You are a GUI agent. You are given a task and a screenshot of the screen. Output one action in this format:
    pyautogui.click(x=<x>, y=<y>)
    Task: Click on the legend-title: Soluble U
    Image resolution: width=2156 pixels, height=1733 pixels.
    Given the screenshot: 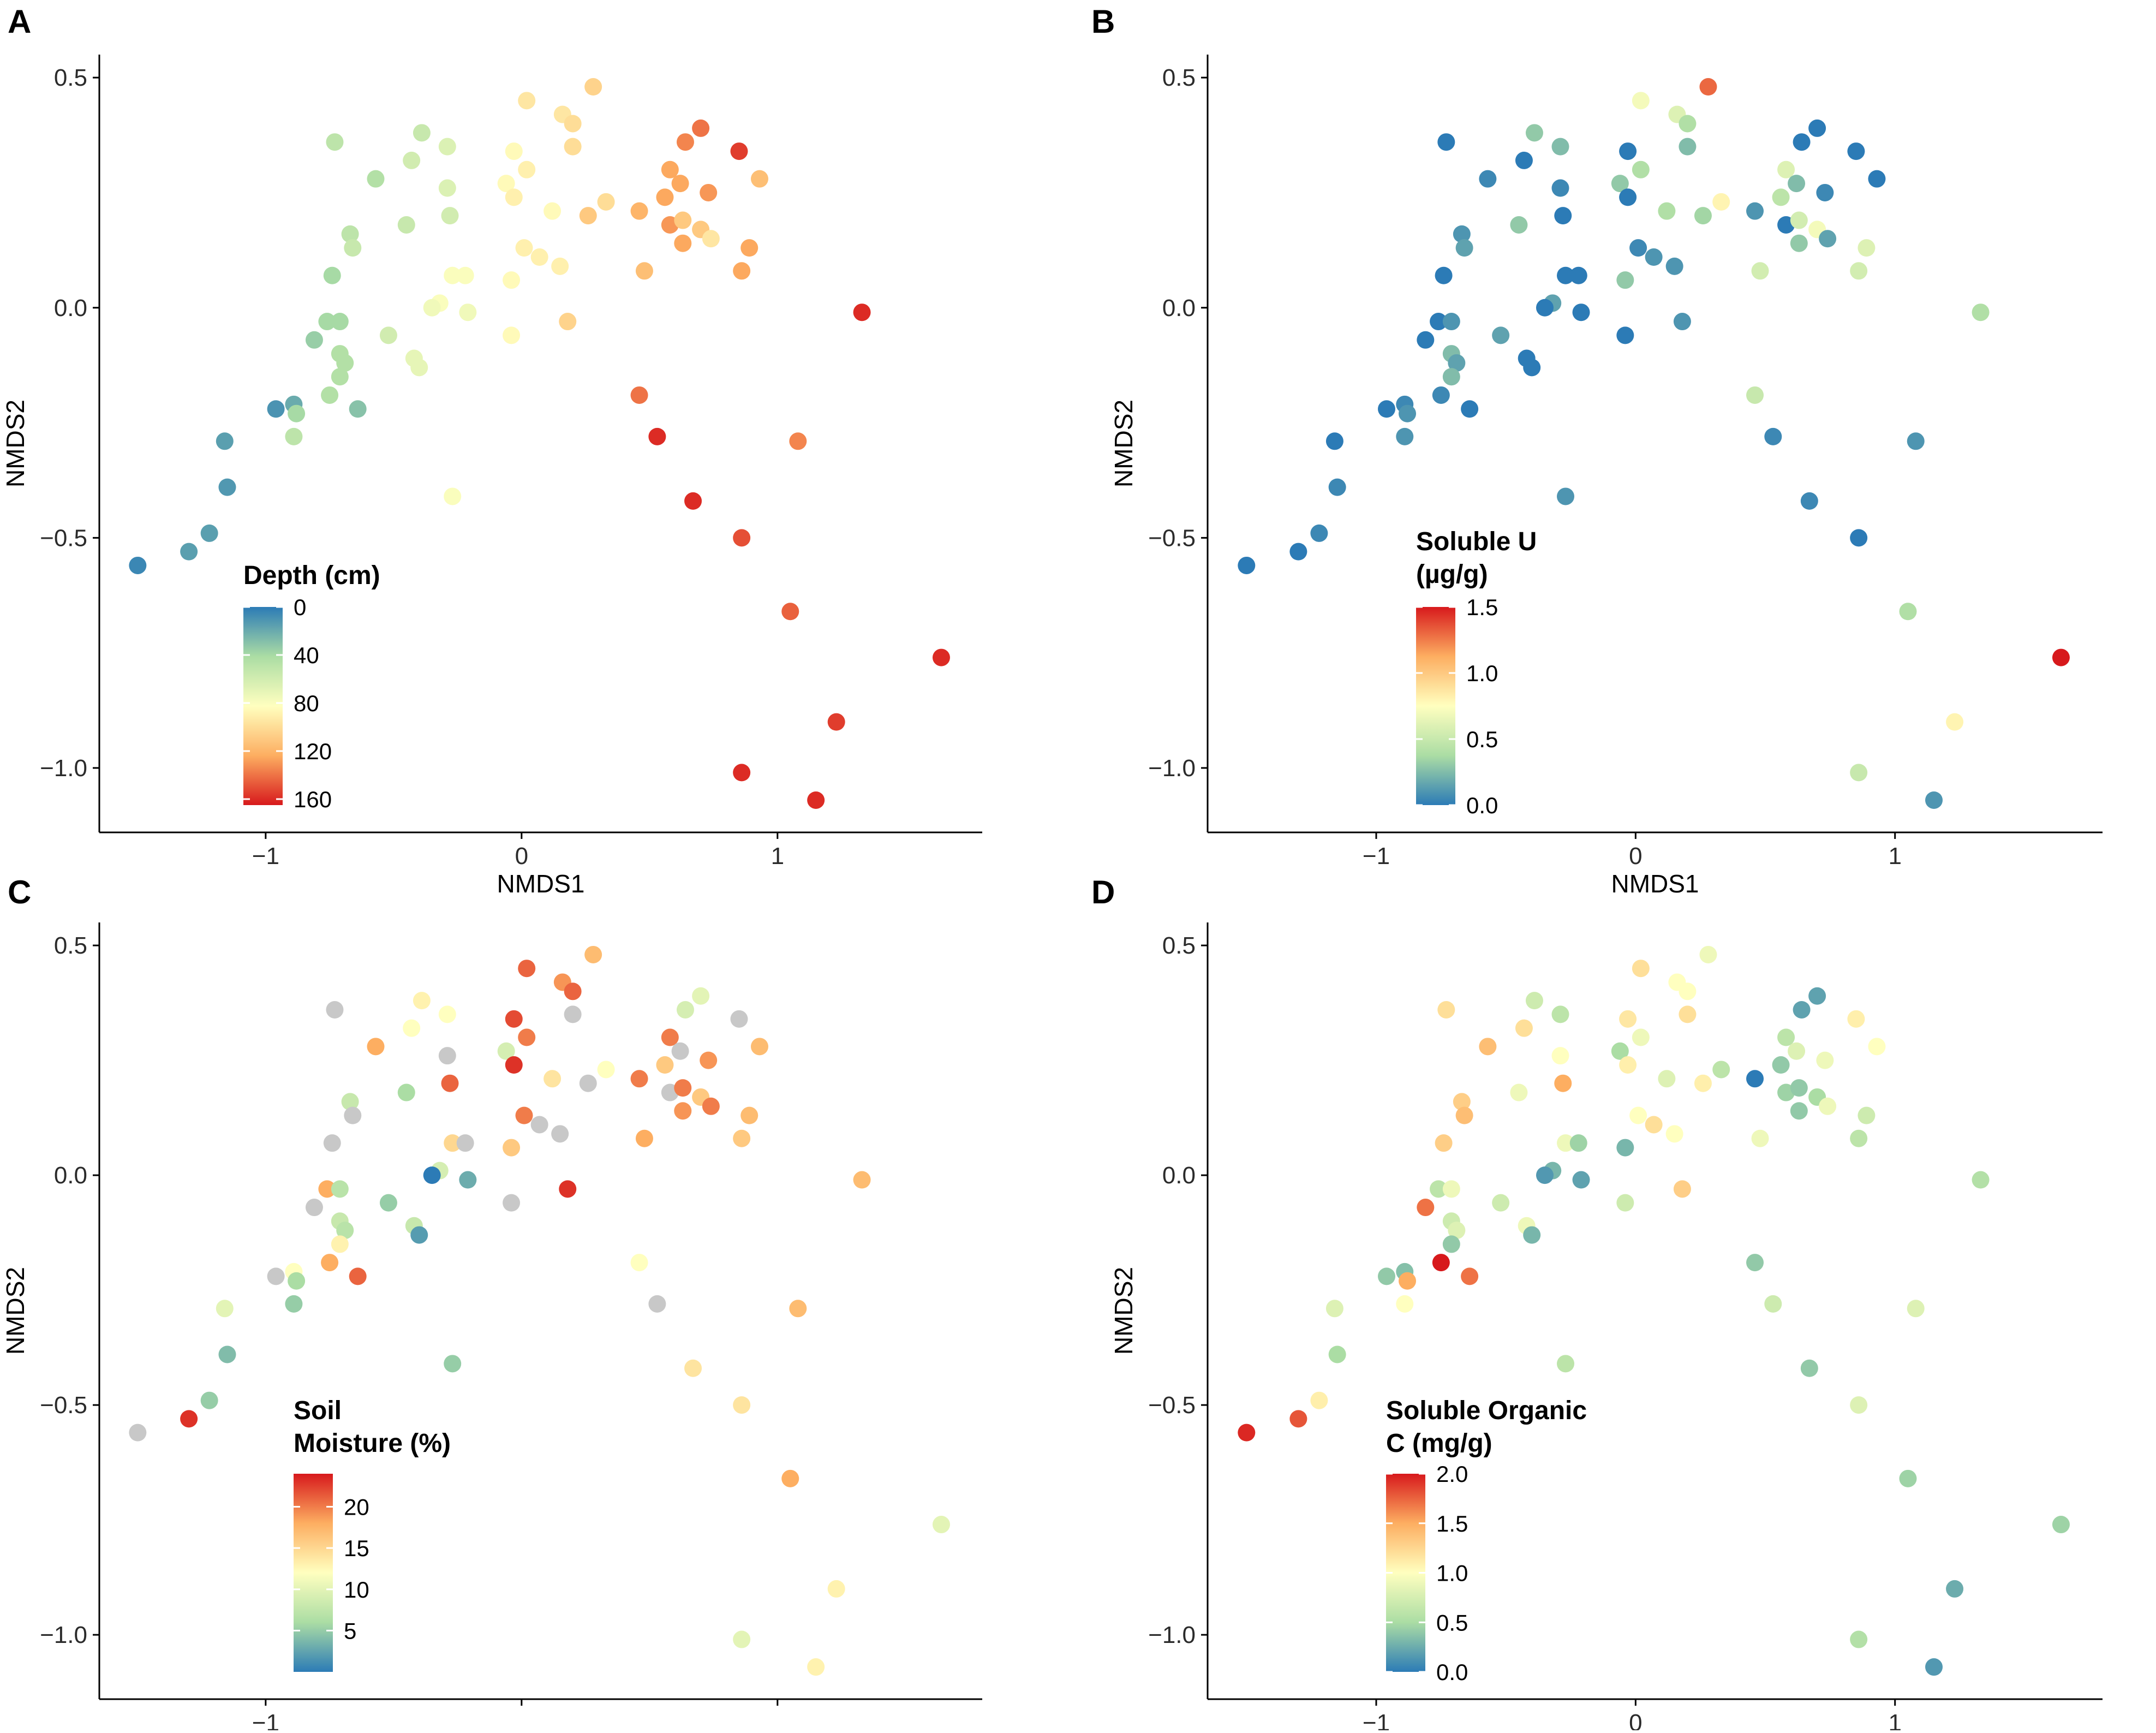 What is the action you would take?
    pyautogui.click(x=1476, y=541)
    